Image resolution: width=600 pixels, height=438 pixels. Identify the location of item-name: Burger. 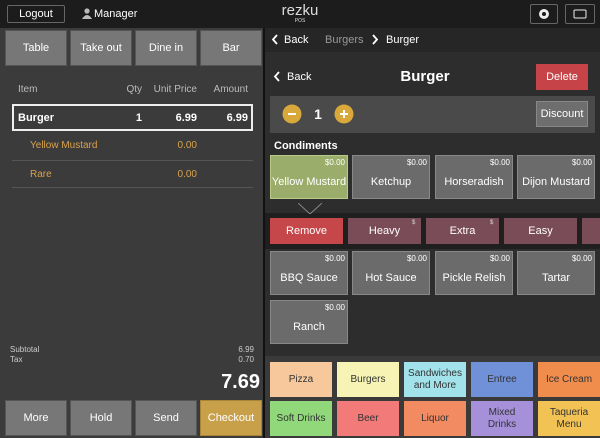
(36, 118).